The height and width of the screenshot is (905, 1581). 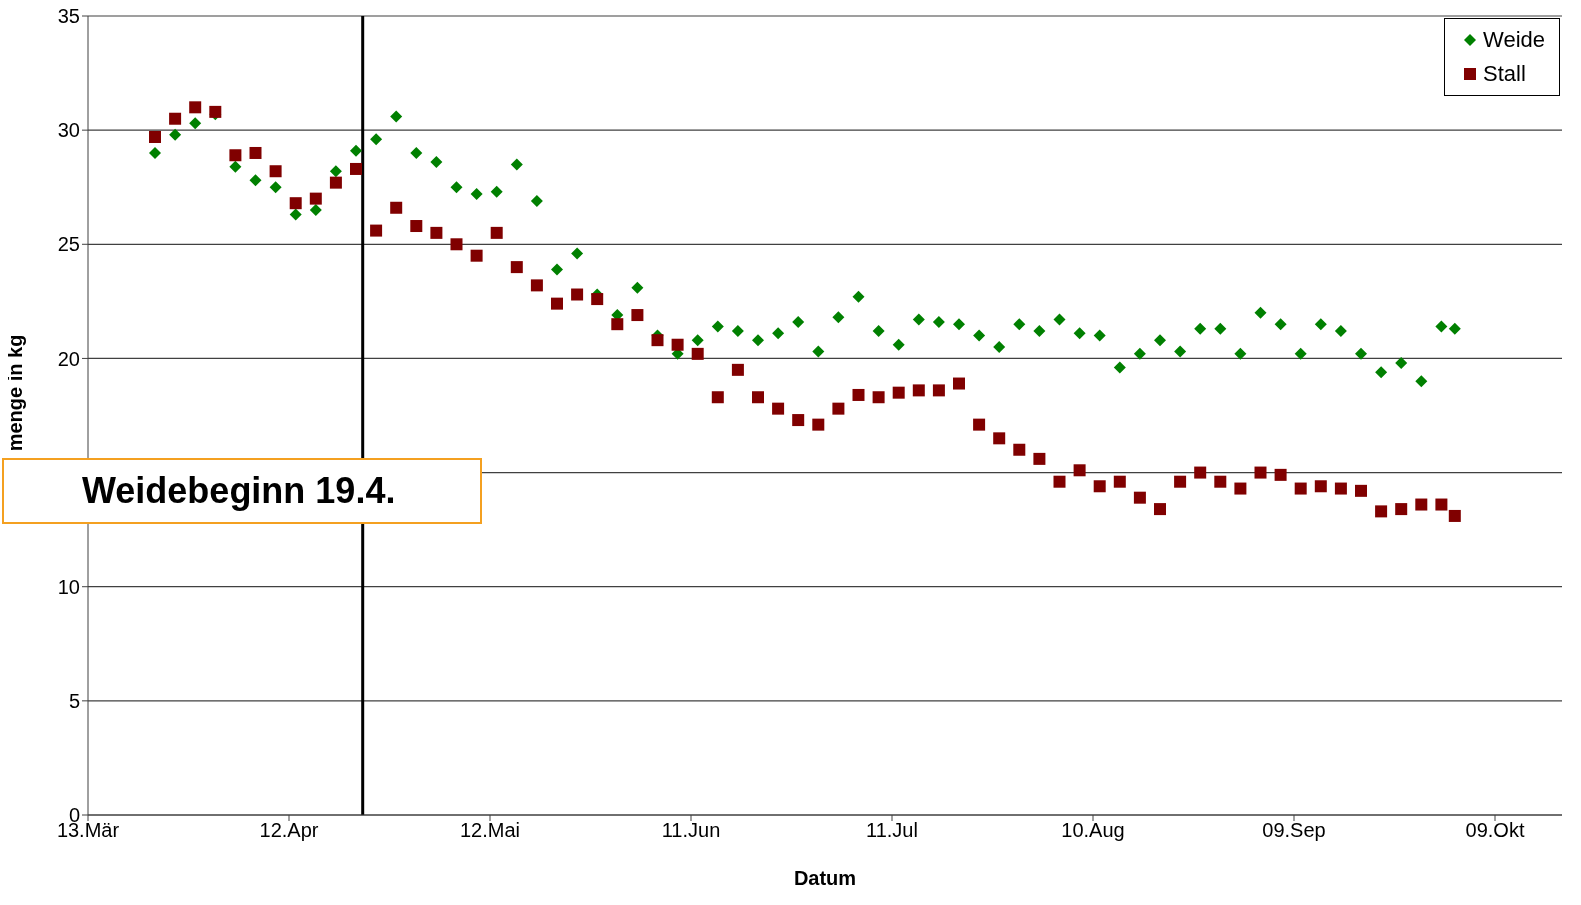 I want to click on legend-label: Stall, so click(x=1504, y=74).